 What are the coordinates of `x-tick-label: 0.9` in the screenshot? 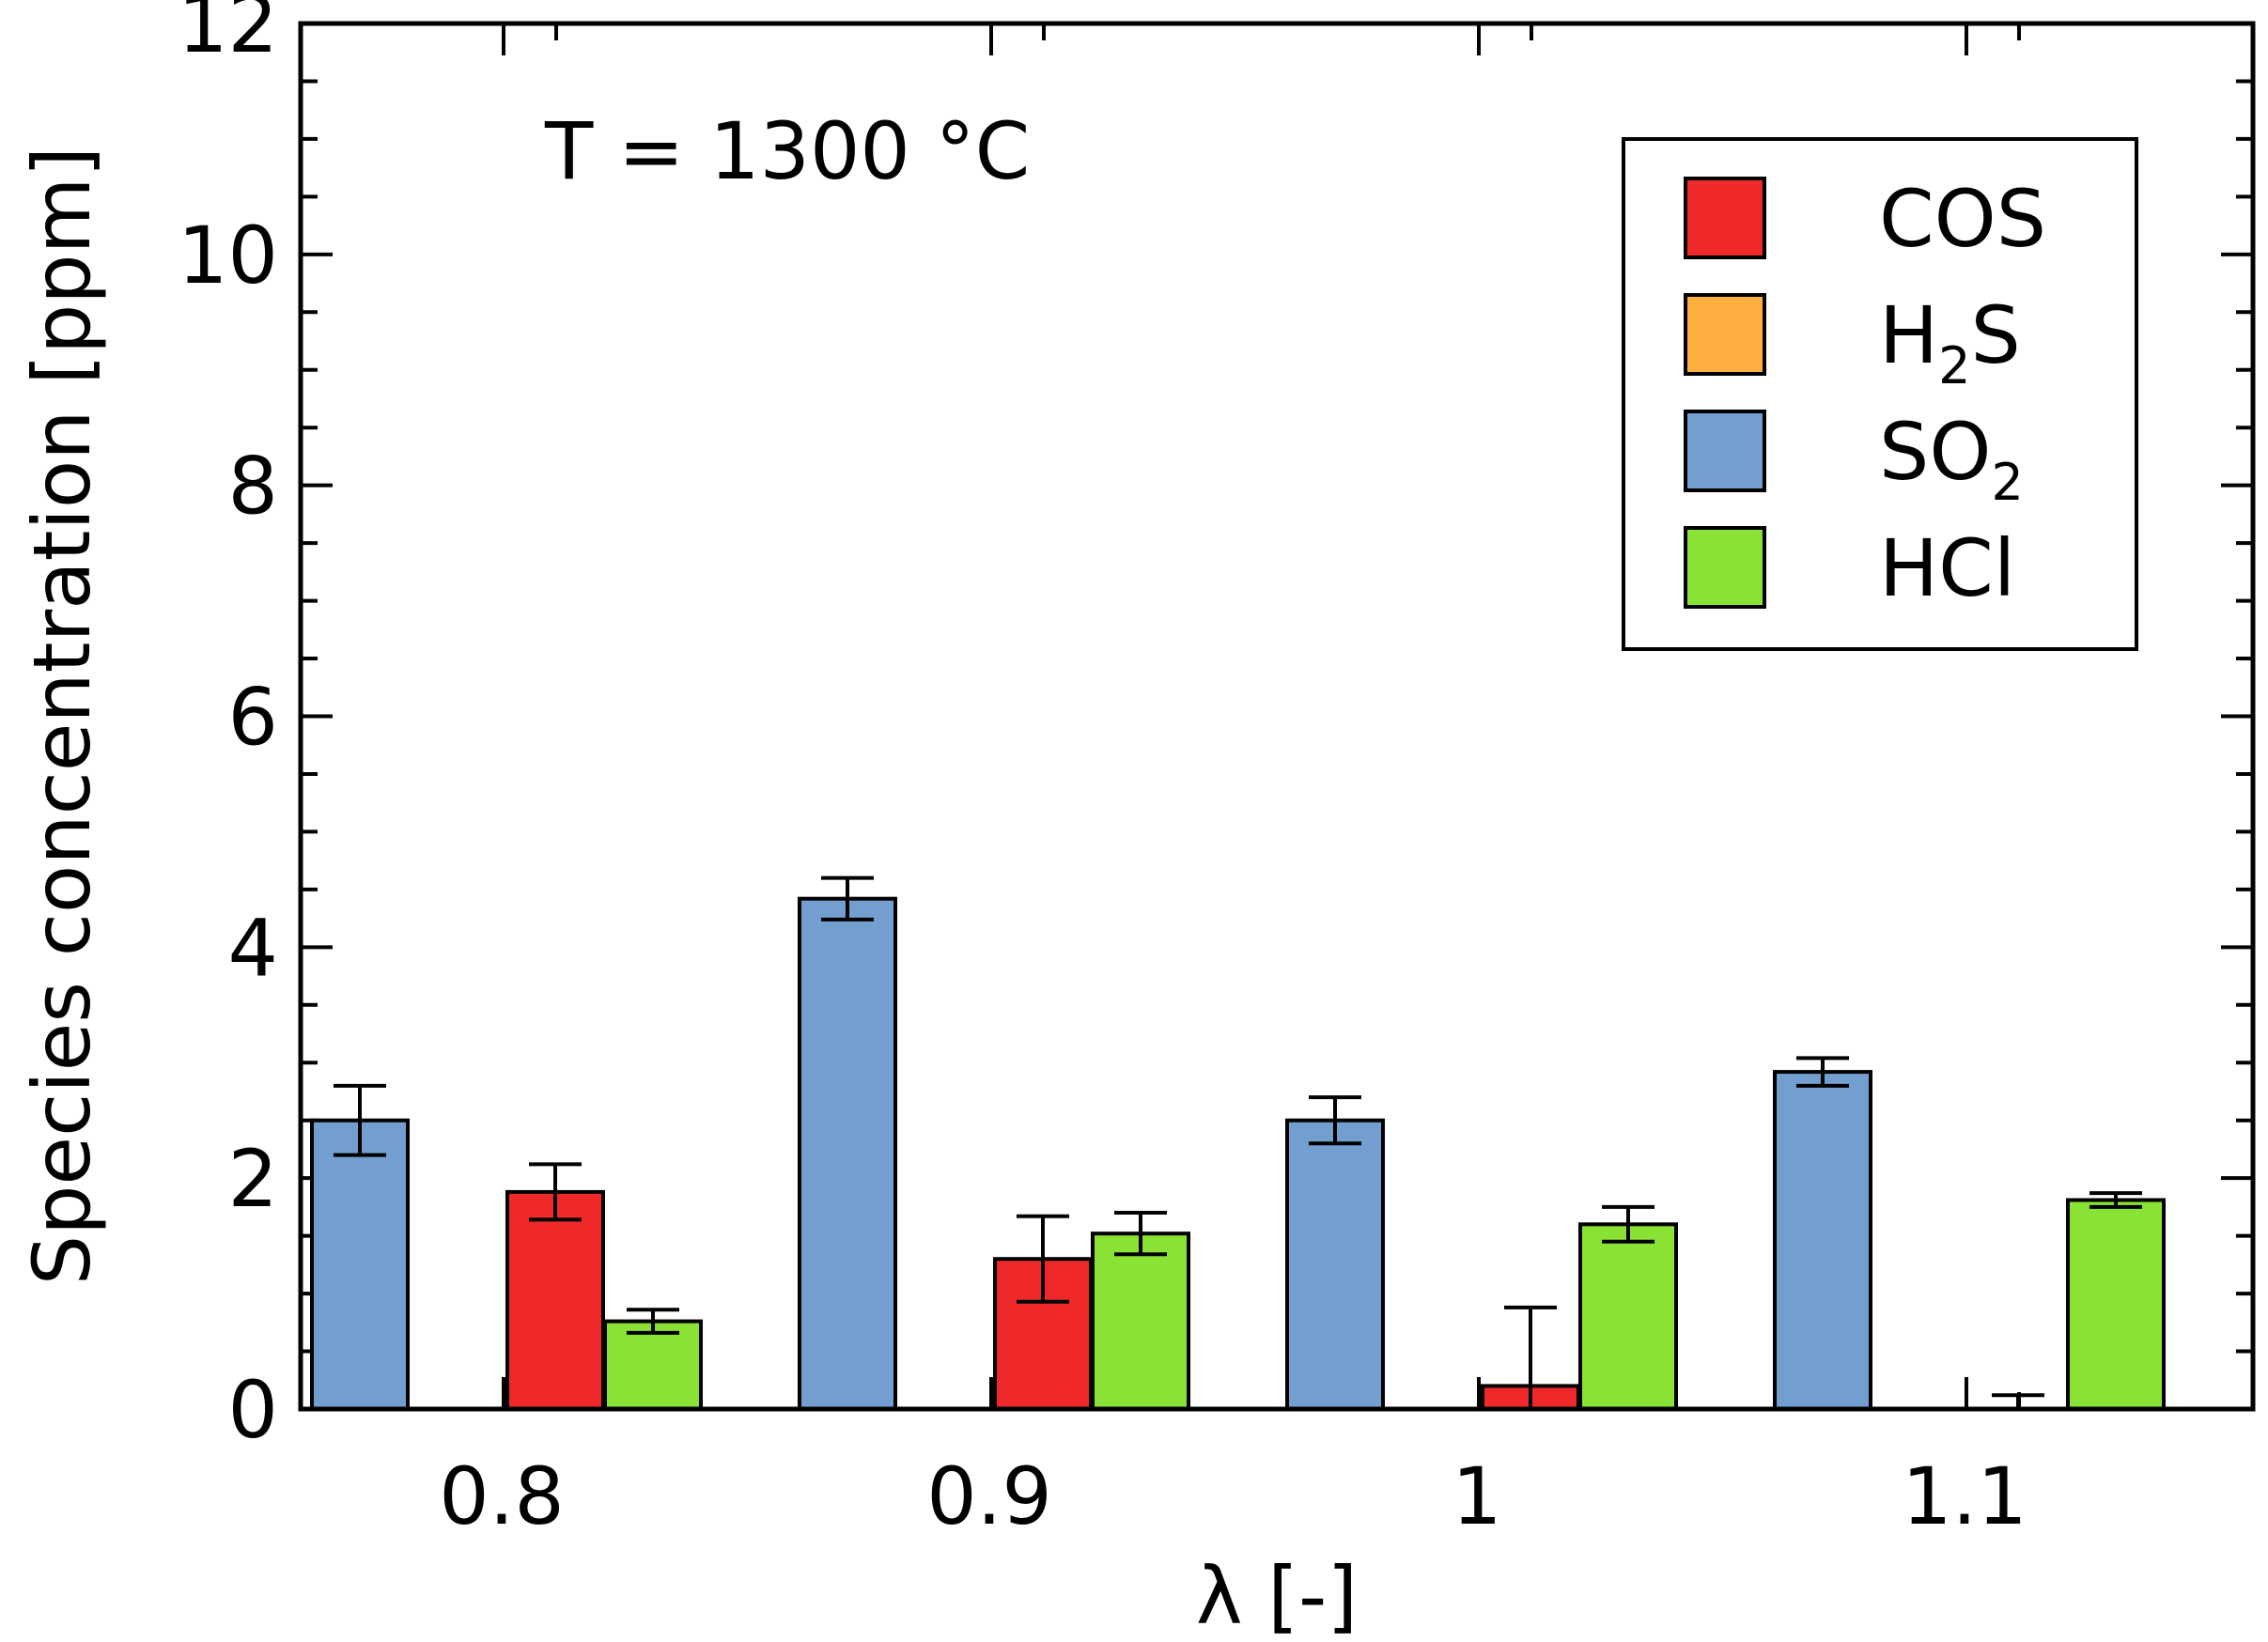 It's located at (989, 1496).